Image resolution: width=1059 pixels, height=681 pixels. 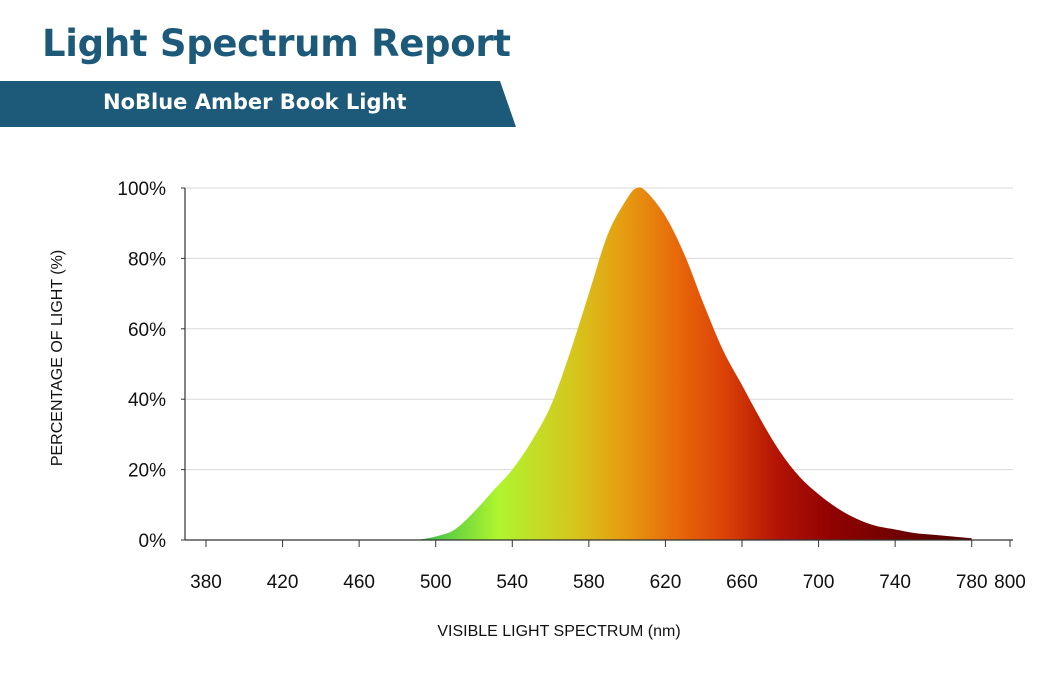 I want to click on subtitle-banner, so click(x=258, y=104).